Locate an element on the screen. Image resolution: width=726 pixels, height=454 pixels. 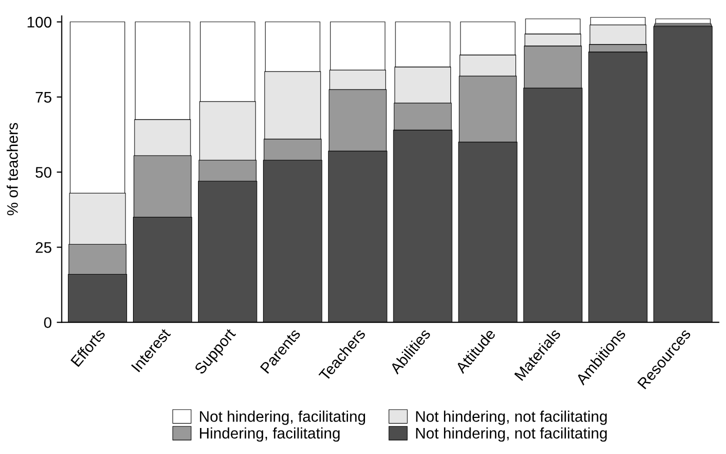
y-axis-title: % of teachers is located at coordinates (12, 169).